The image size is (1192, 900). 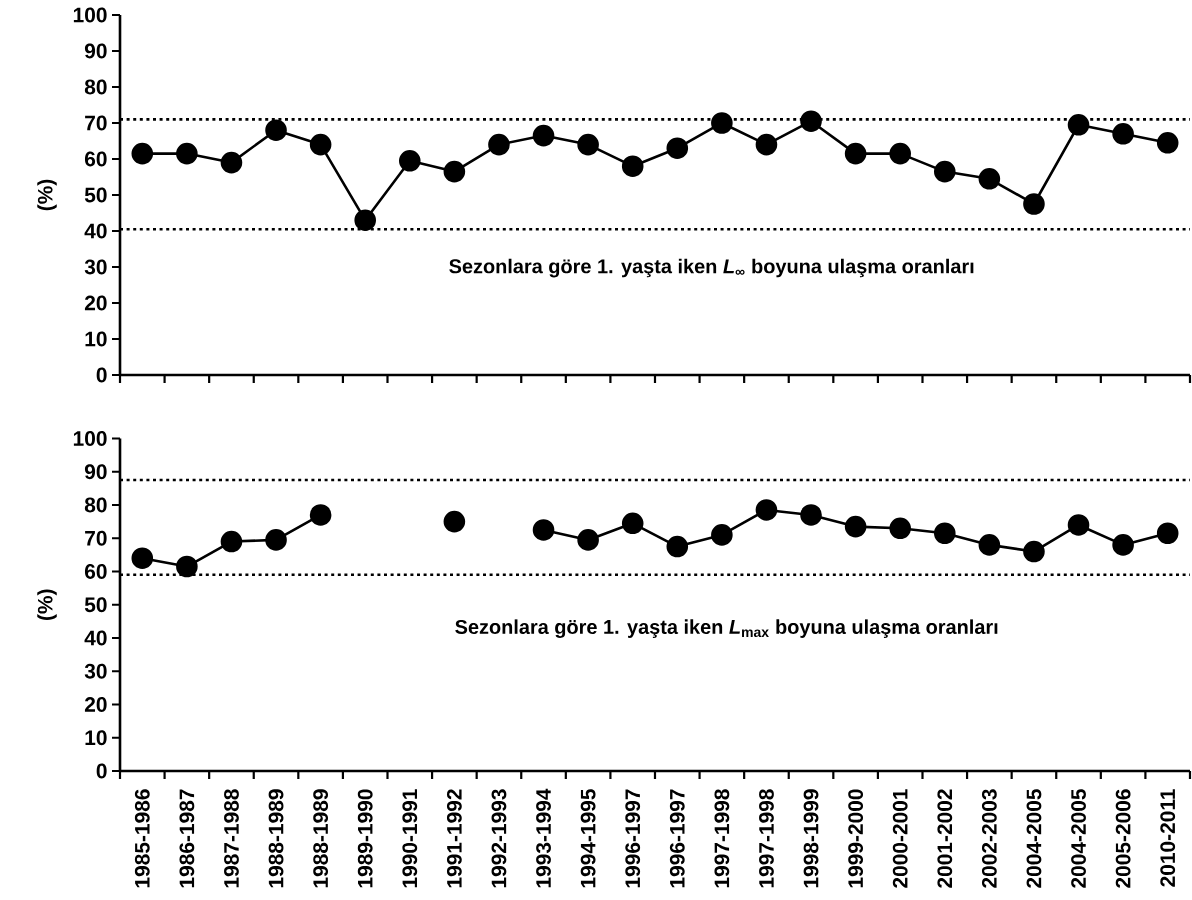 I want to click on x-tick-label: 1992-1993, so click(x=499, y=838).